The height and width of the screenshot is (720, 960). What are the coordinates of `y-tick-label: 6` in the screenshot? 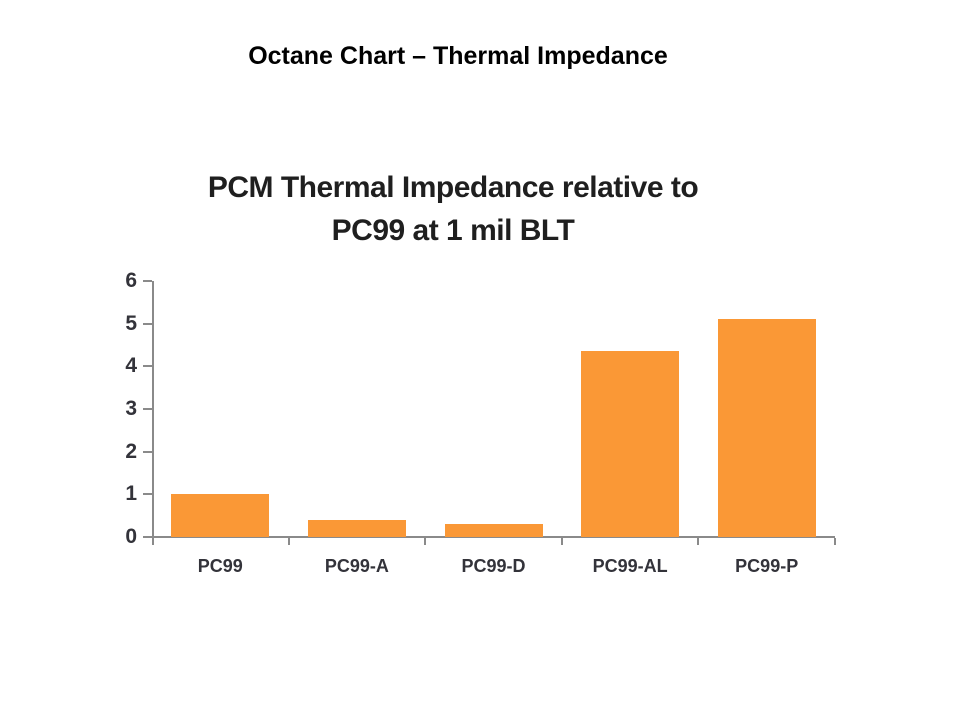 It's located at (131, 280).